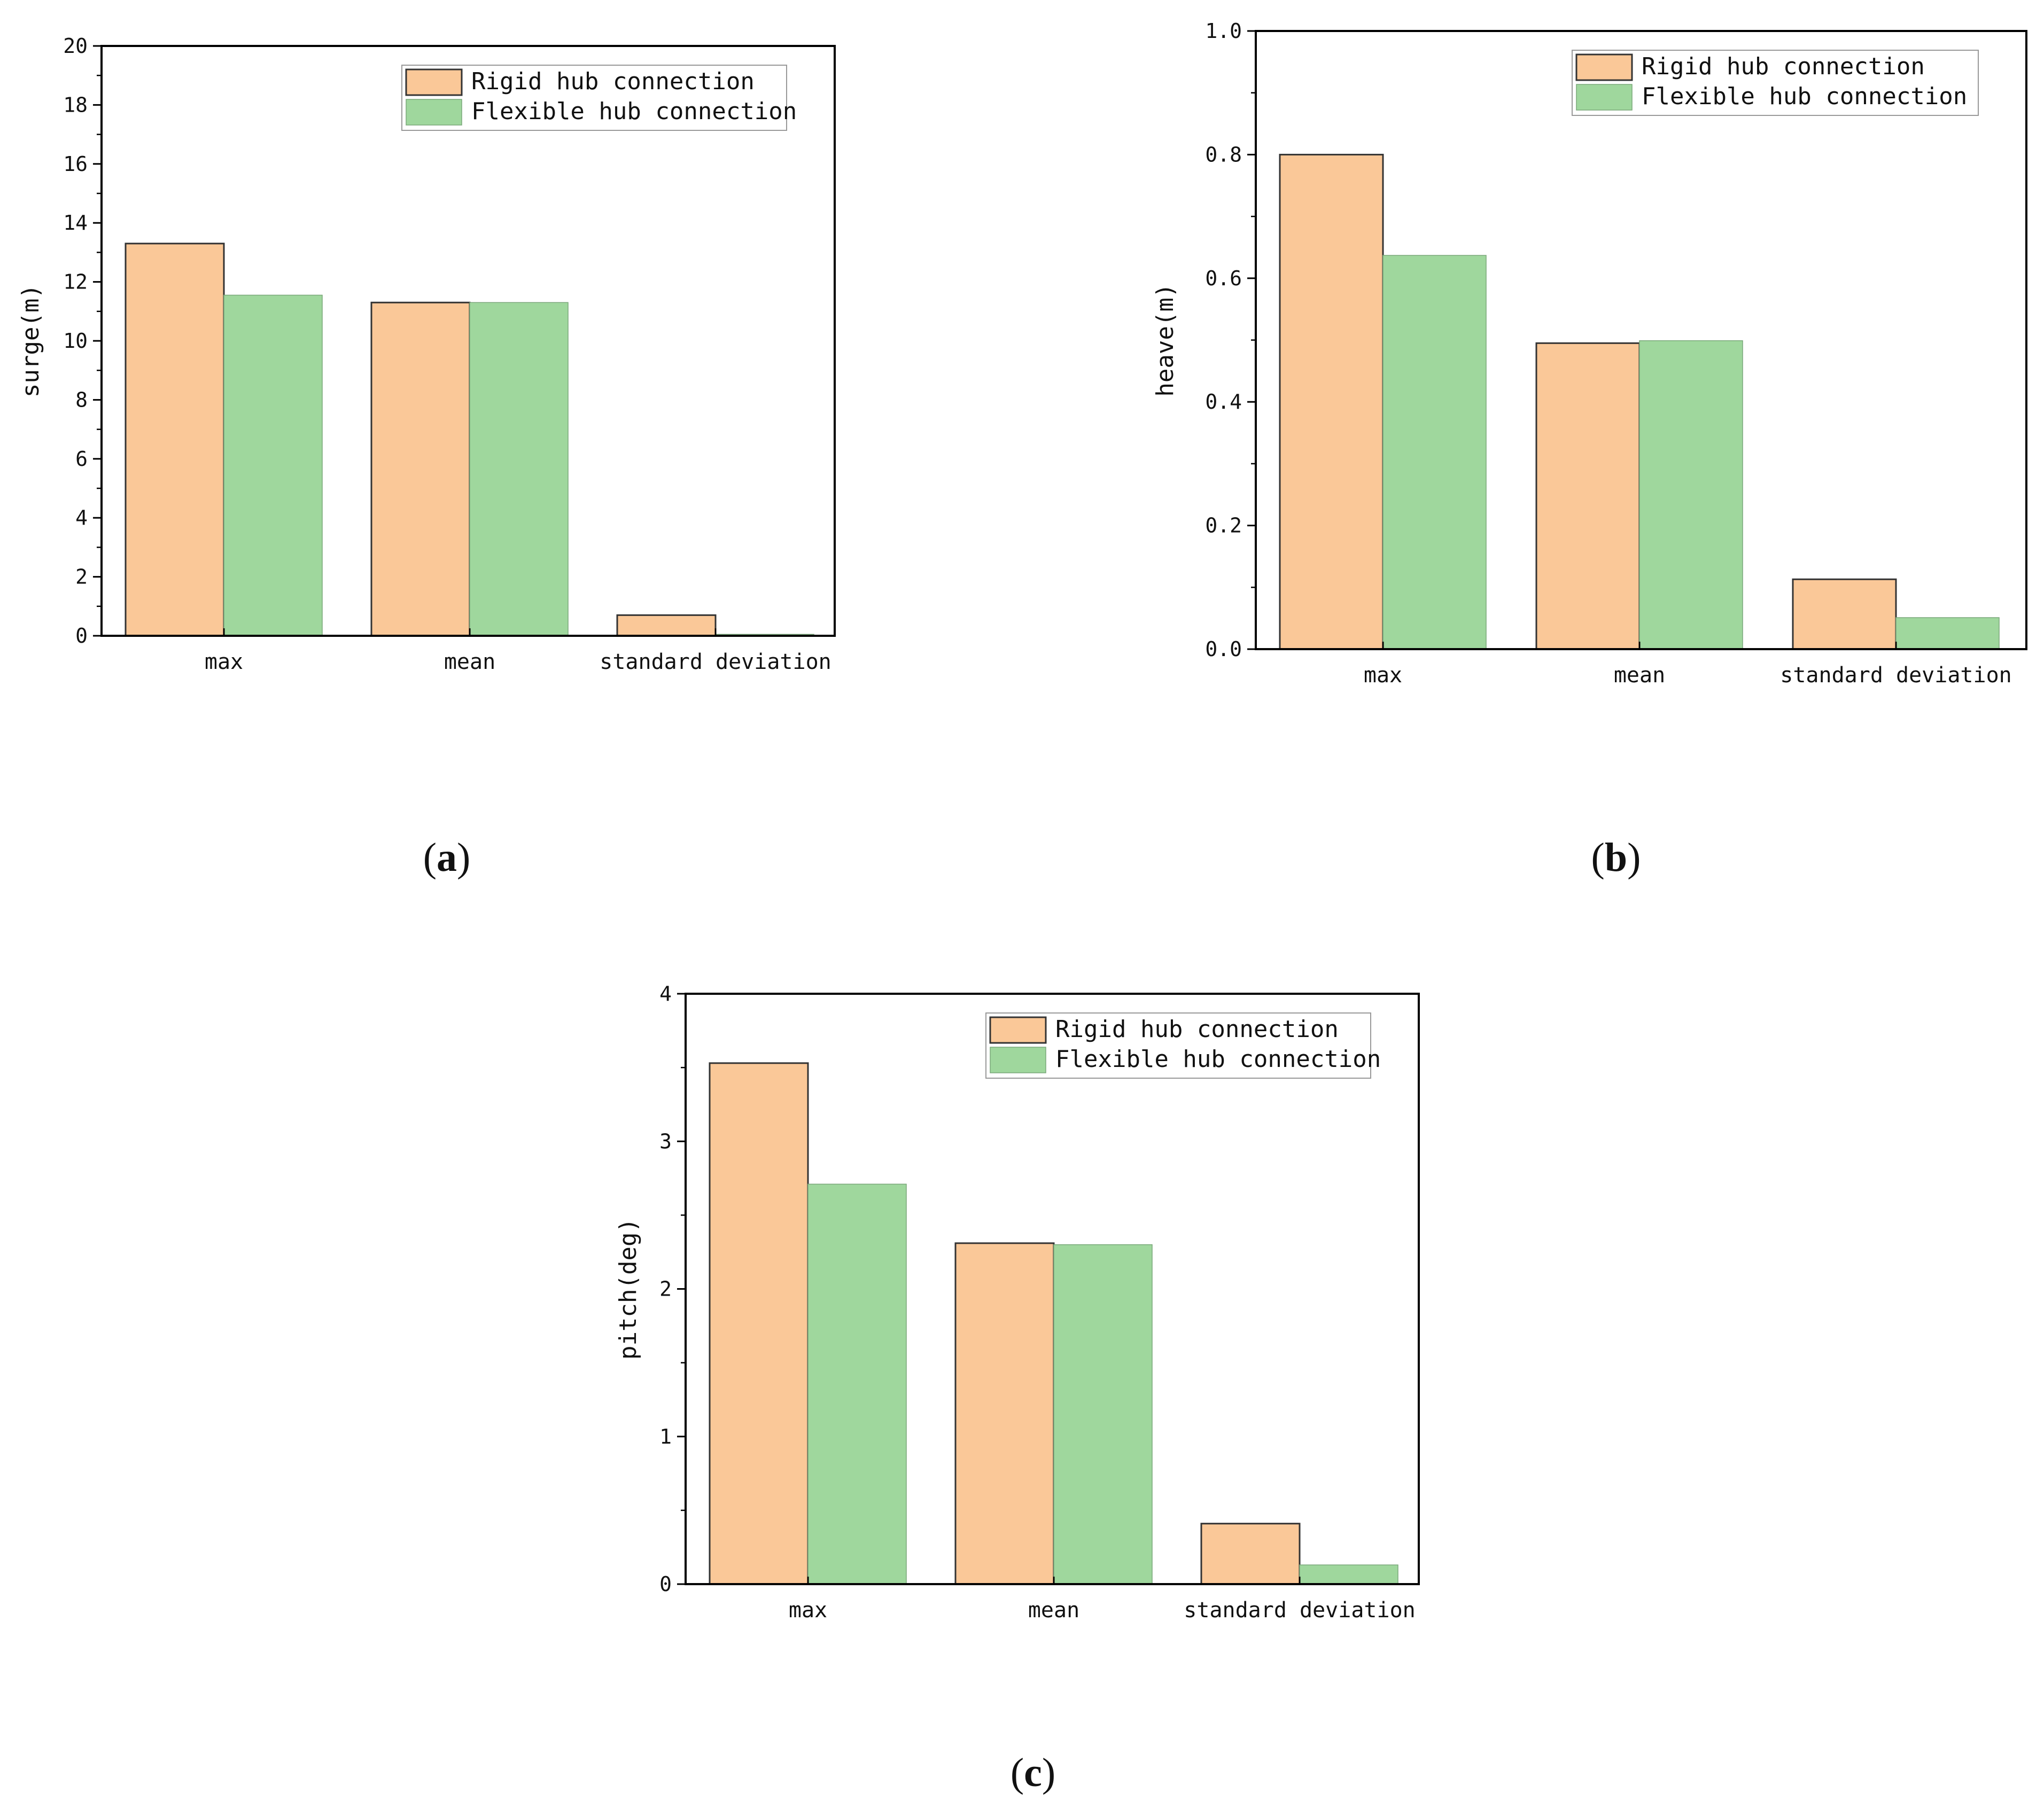  I want to click on y-axis-title: surge(m), so click(30, 341).